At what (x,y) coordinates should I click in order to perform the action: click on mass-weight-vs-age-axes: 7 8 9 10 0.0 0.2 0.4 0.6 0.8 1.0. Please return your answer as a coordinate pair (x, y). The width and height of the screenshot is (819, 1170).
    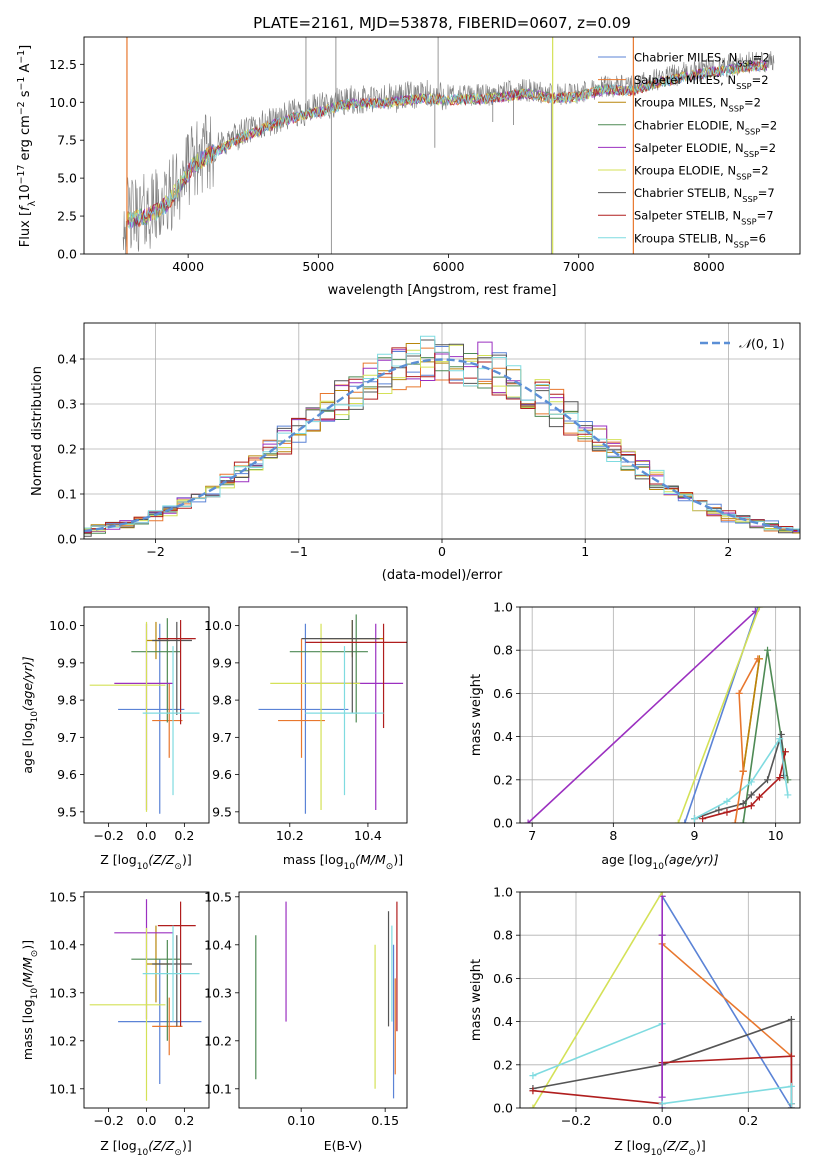
    Looking at the image, I should click on (647, 721).